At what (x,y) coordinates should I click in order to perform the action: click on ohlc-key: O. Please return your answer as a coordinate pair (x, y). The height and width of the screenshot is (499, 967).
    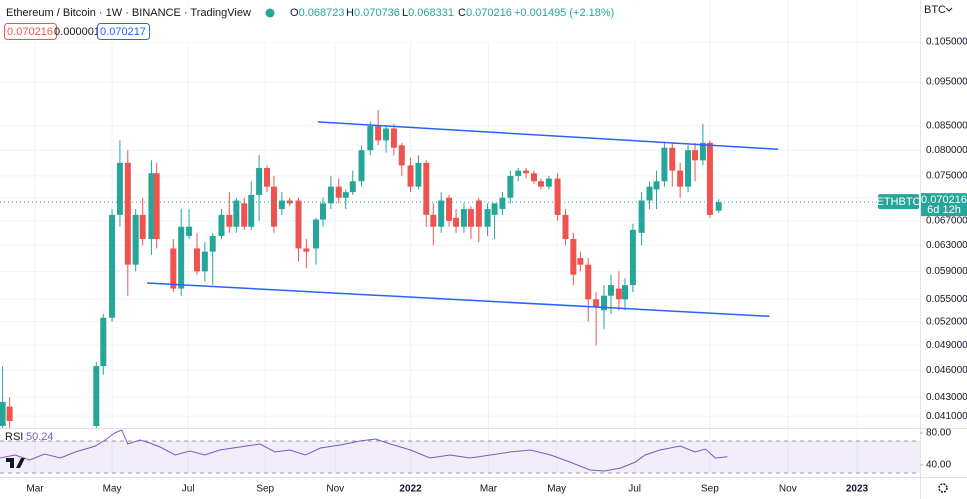
    Looking at the image, I should click on (294, 13).